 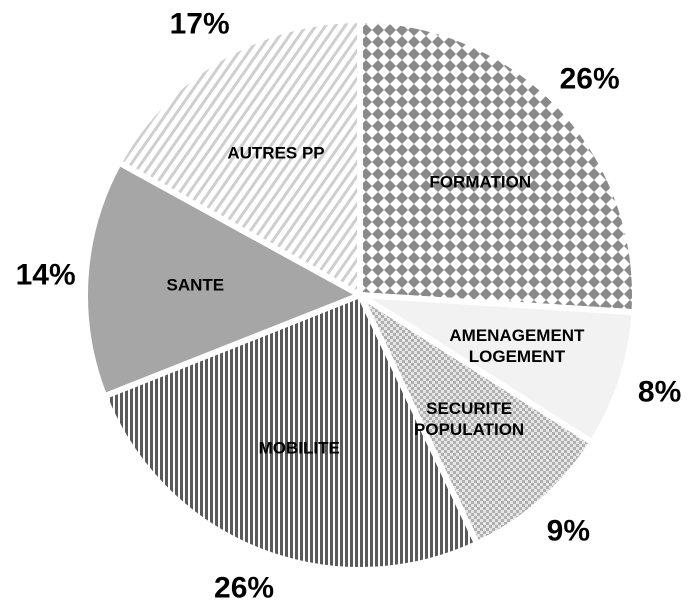 What do you see at coordinates (199, 24) in the screenshot?
I see `value-label: 17%` at bounding box center [199, 24].